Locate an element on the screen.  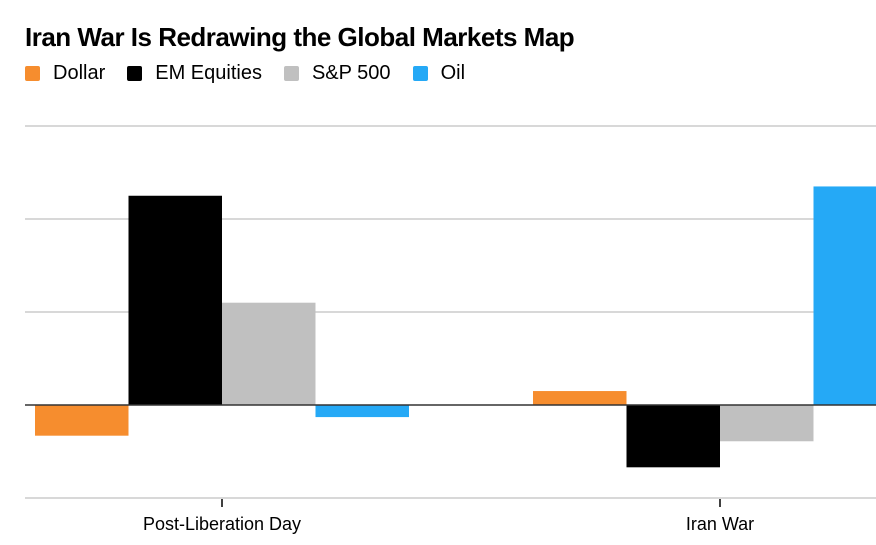
x-tick-label: Iran War is located at coordinates (720, 524).